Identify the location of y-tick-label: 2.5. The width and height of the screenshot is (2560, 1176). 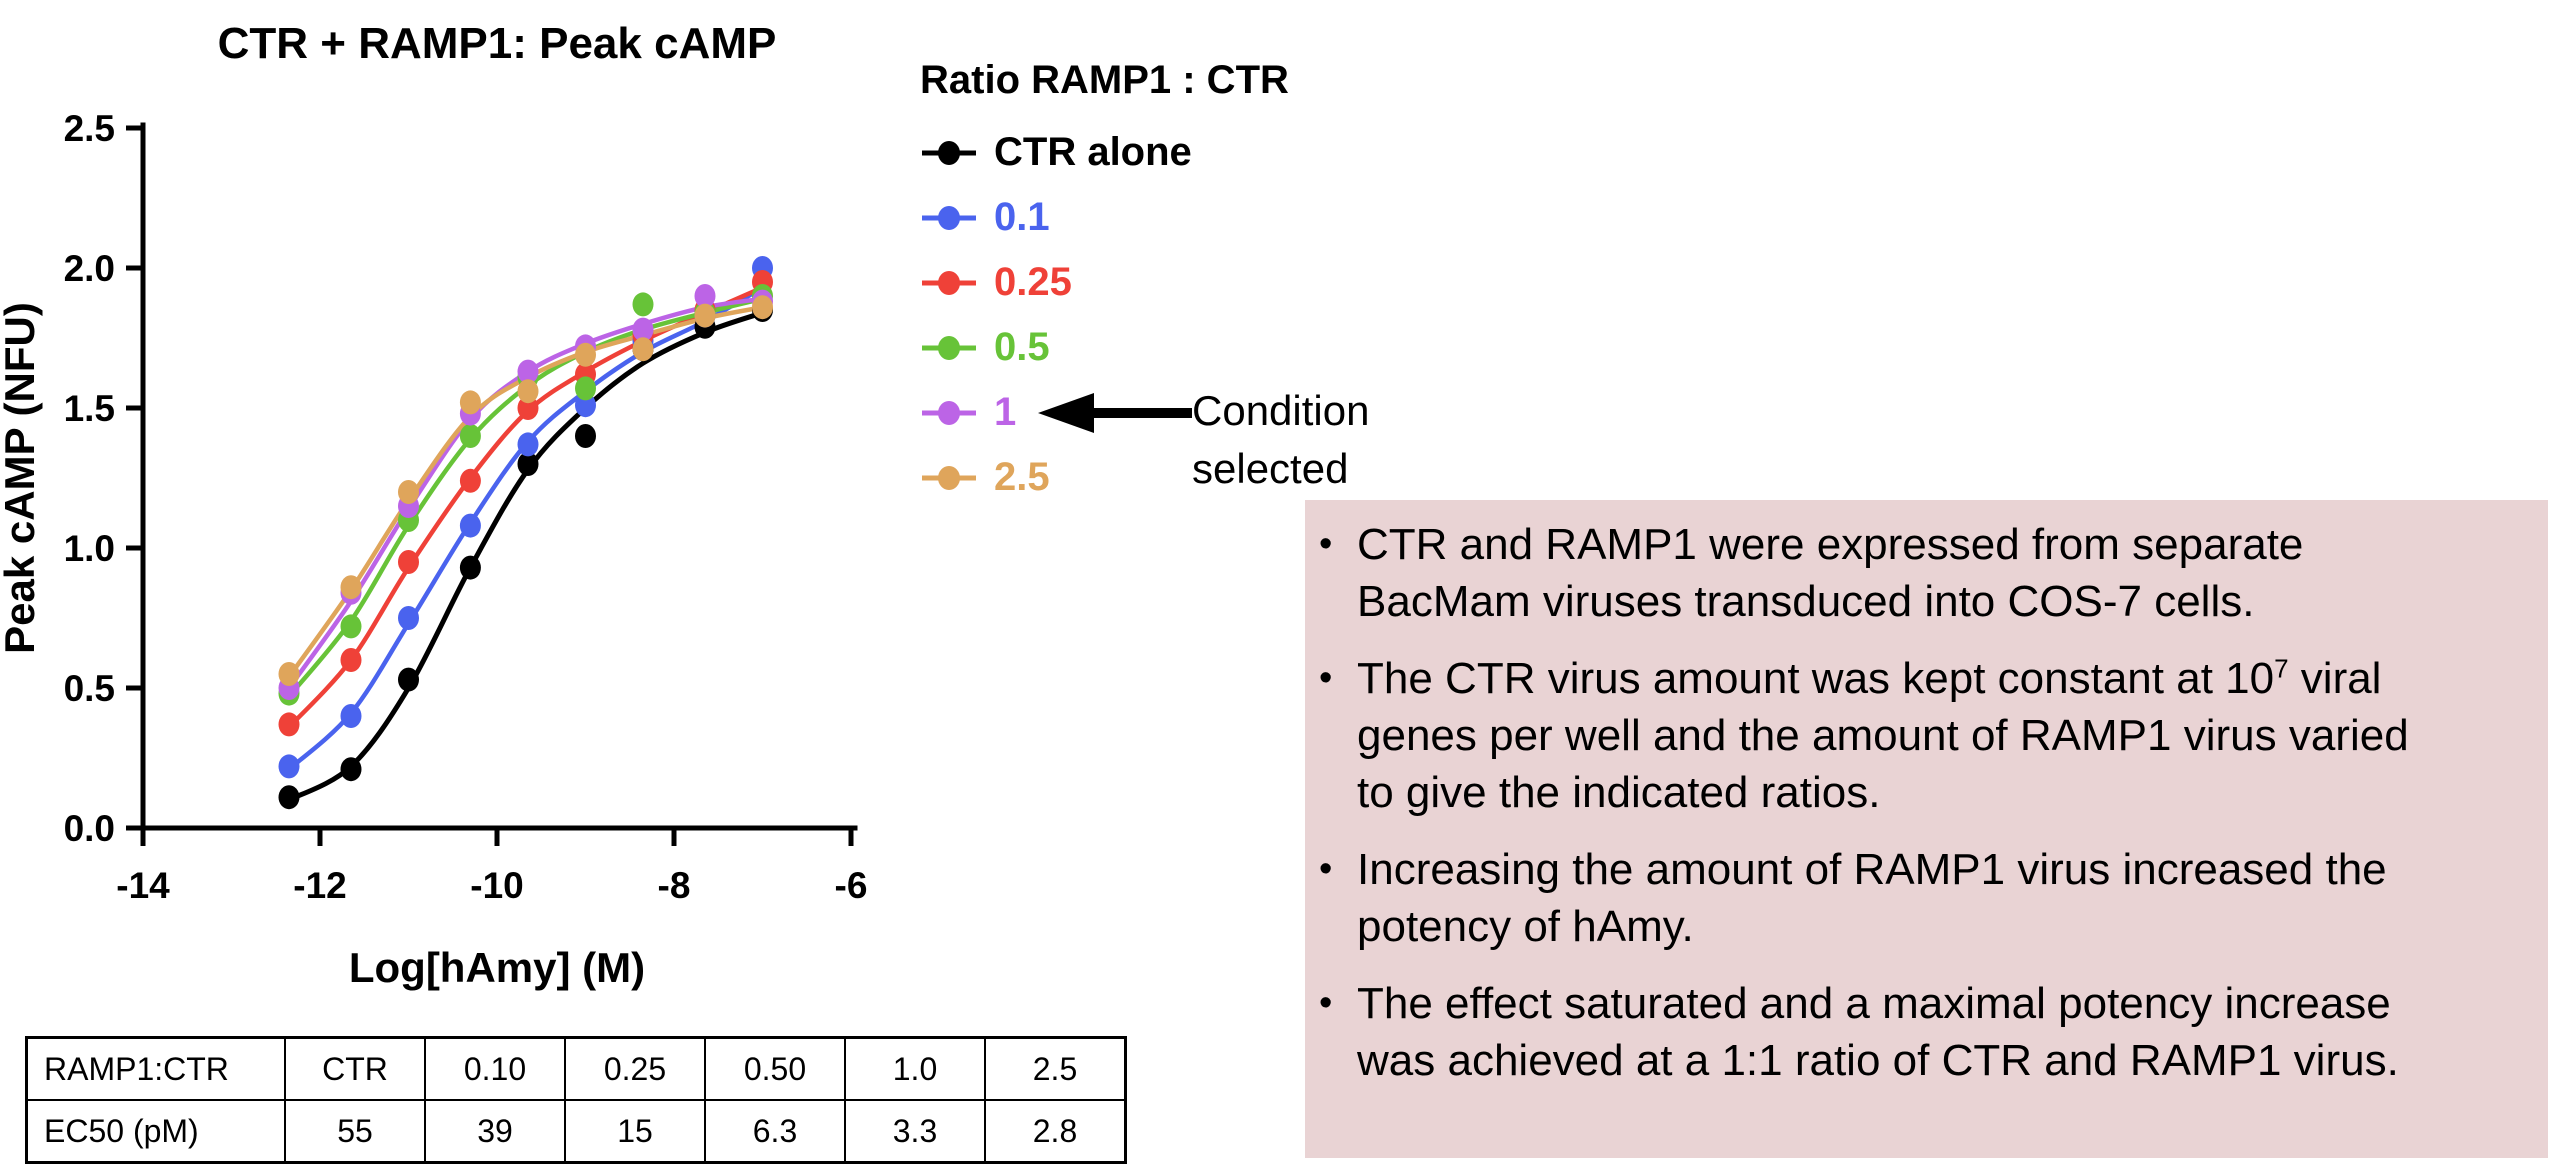
(89, 128).